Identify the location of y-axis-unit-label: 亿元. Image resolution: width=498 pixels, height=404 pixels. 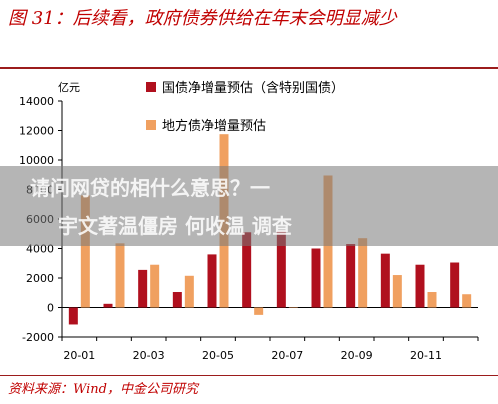
(69, 87).